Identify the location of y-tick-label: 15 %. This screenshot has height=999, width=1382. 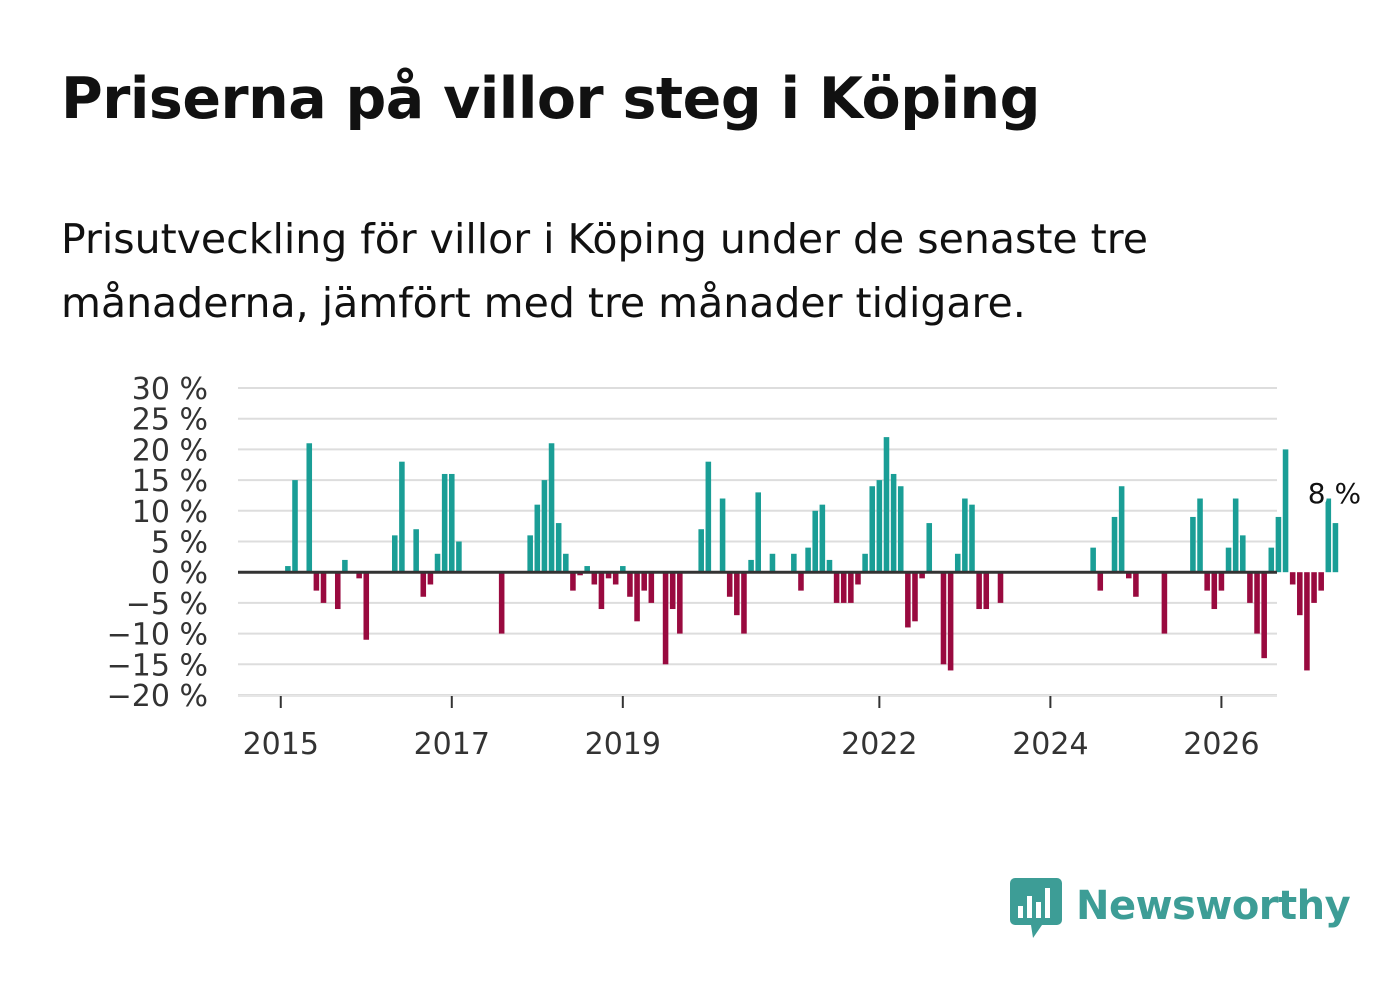
(170, 481).